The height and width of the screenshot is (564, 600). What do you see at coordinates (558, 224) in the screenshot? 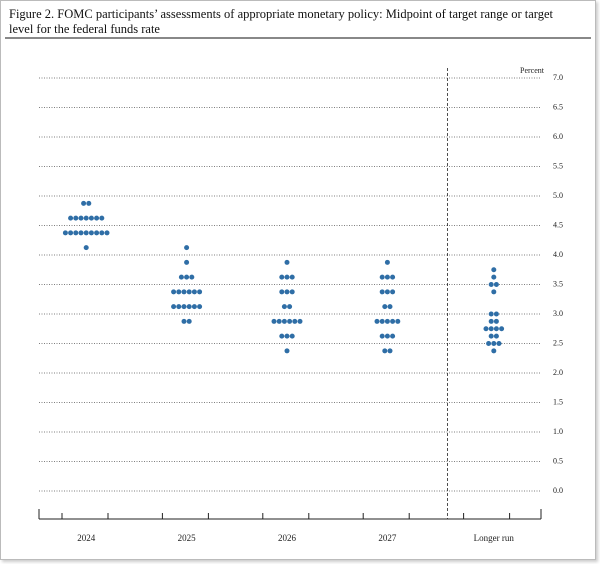
I see `y-tick-label: 4.5` at bounding box center [558, 224].